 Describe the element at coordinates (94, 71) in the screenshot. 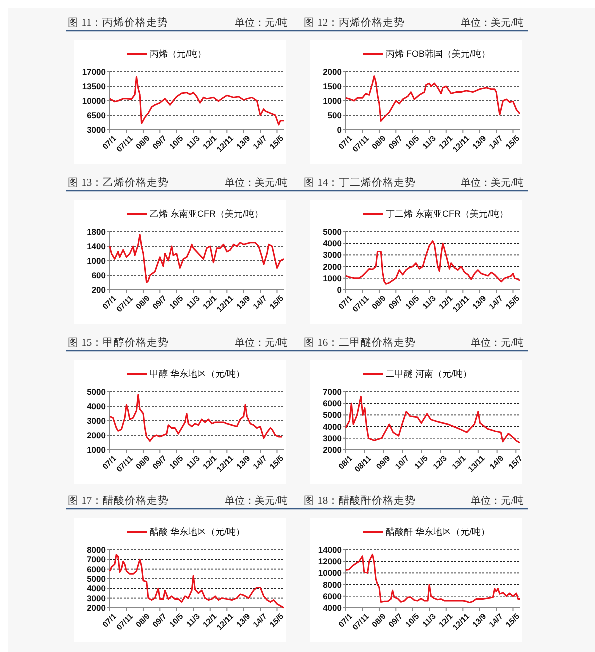

I see `y-tick-label: 17000` at that location.